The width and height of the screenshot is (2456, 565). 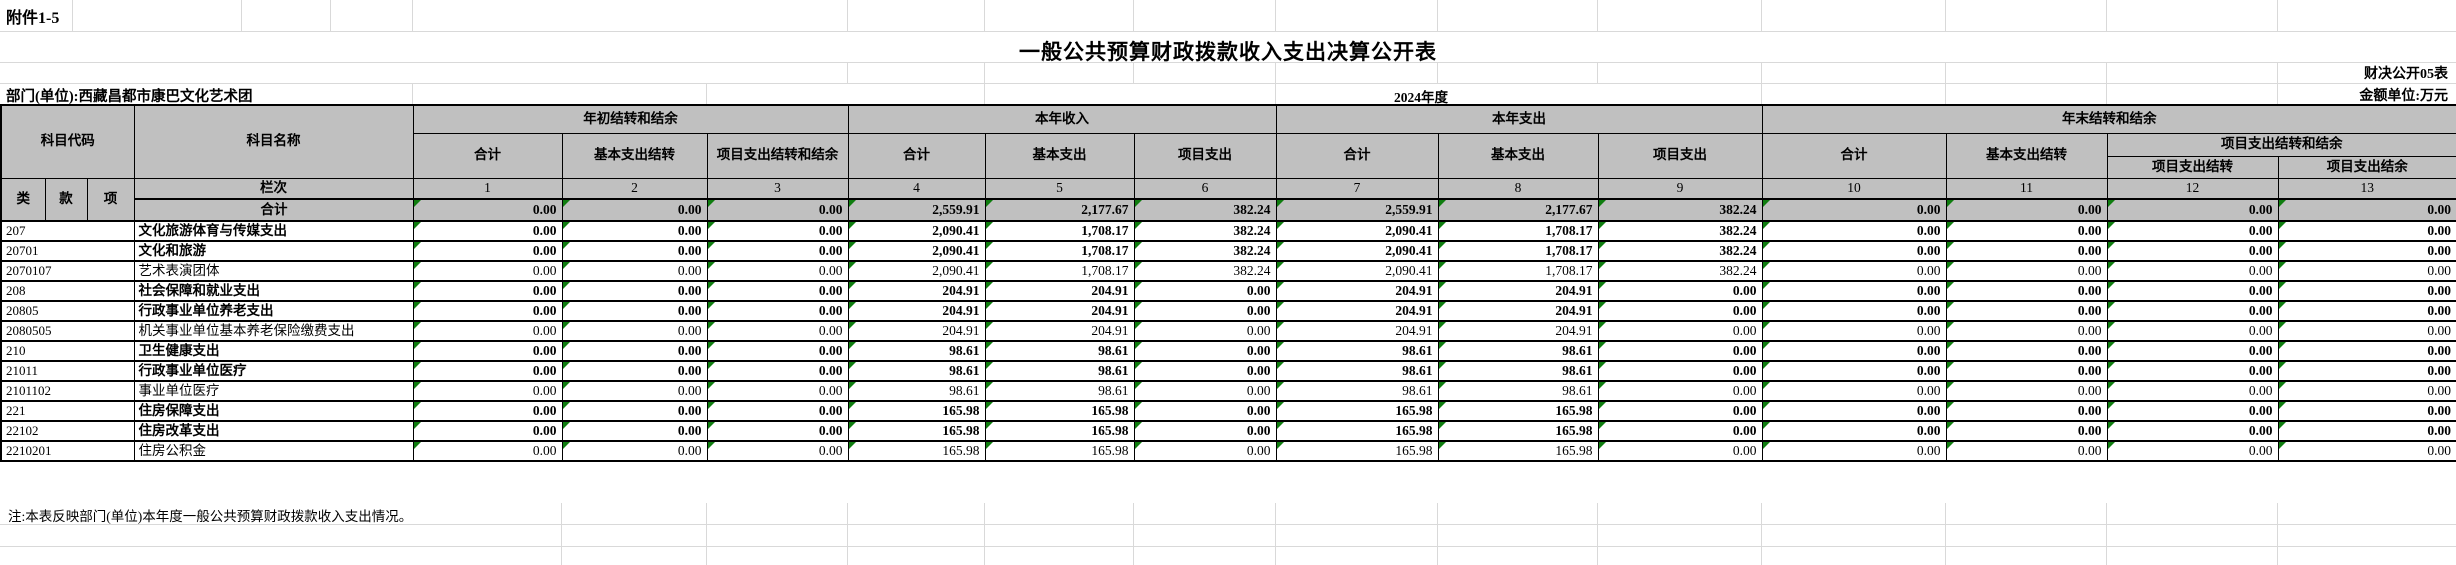 What do you see at coordinates (1059, 210) in the screenshot?
I see `value-cell: 2,177.67` at bounding box center [1059, 210].